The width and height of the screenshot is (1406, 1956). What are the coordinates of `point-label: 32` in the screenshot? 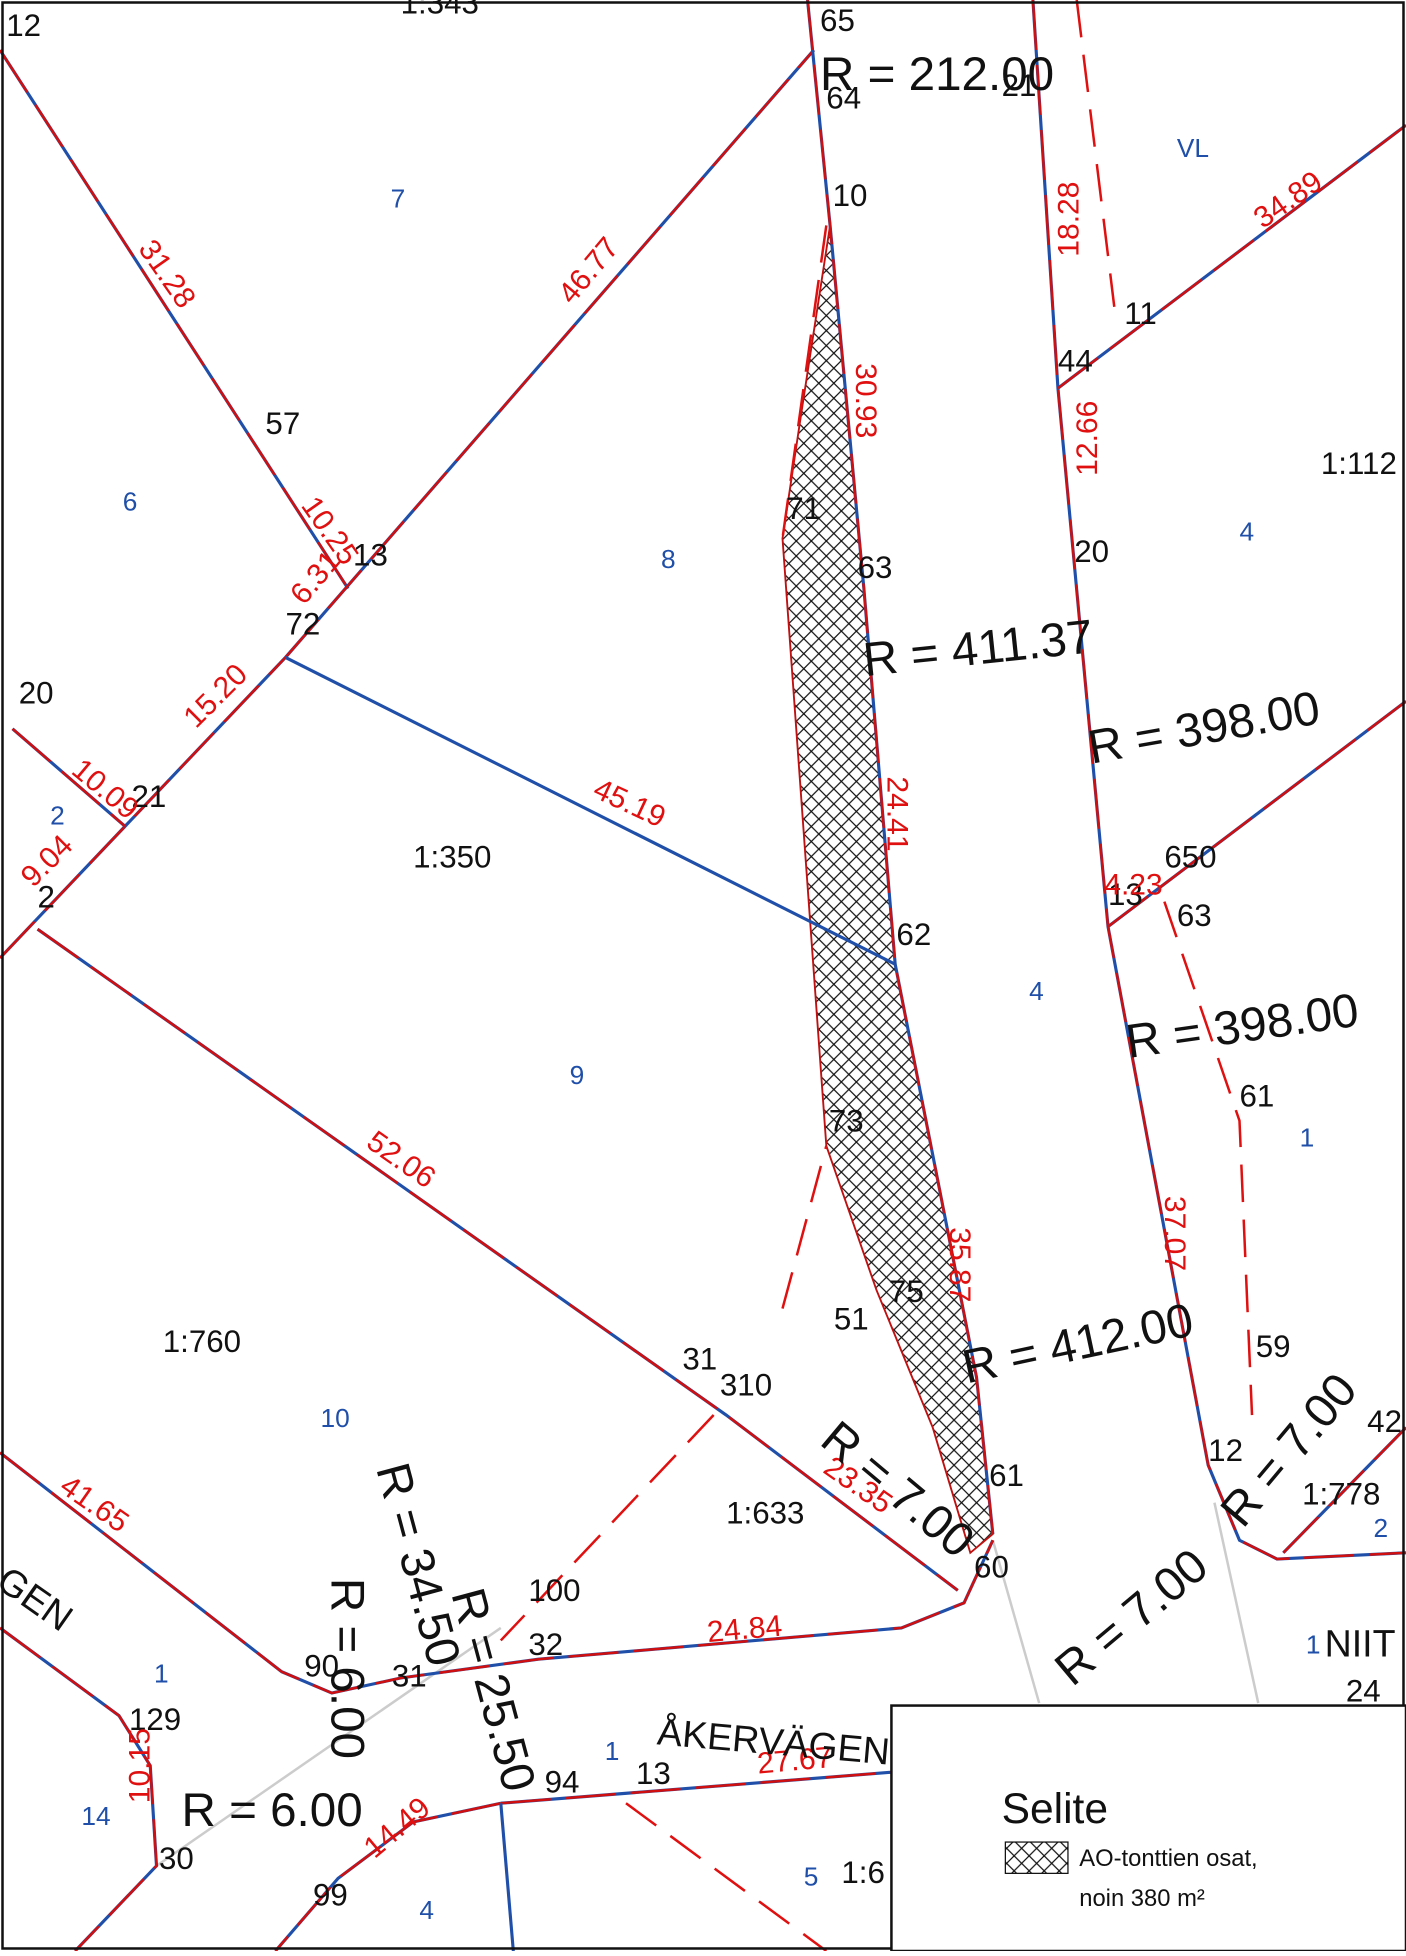 It's located at (545, 1644).